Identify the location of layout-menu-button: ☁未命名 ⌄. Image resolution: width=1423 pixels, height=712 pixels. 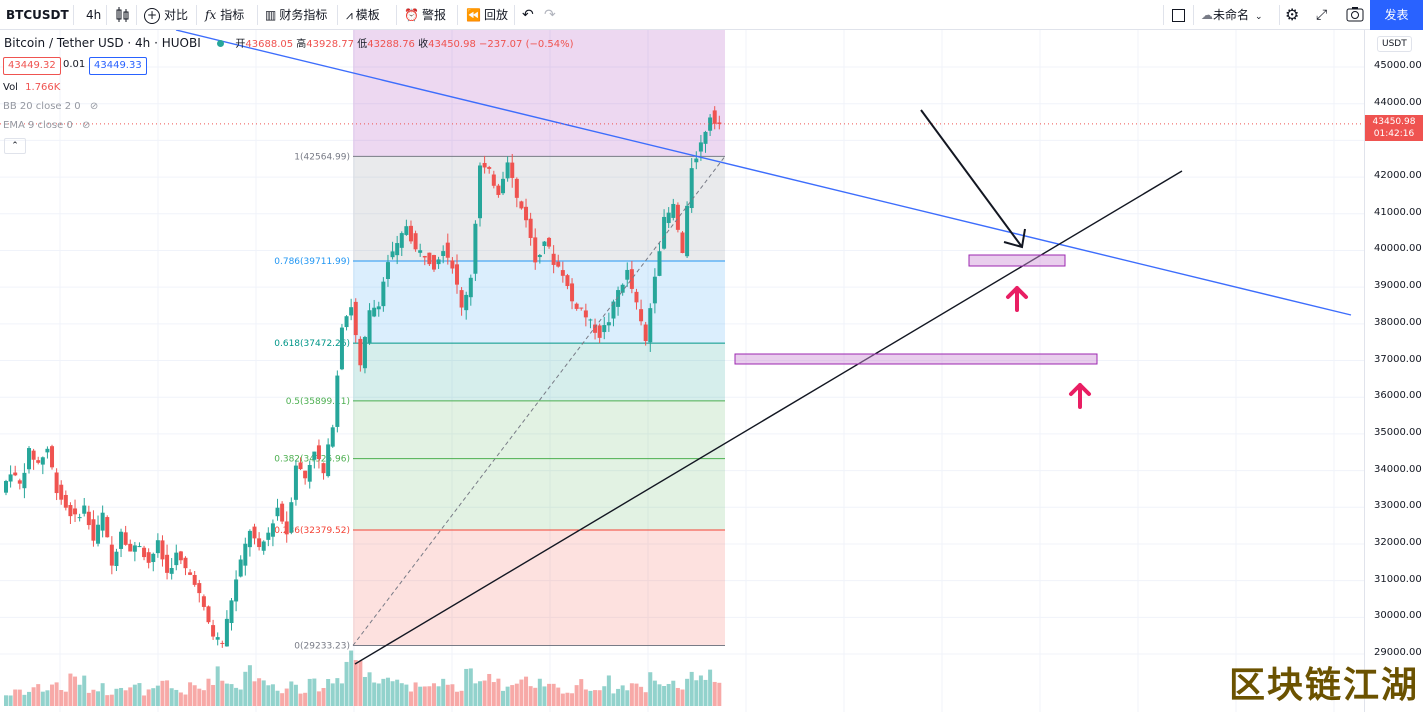
(1232, 15).